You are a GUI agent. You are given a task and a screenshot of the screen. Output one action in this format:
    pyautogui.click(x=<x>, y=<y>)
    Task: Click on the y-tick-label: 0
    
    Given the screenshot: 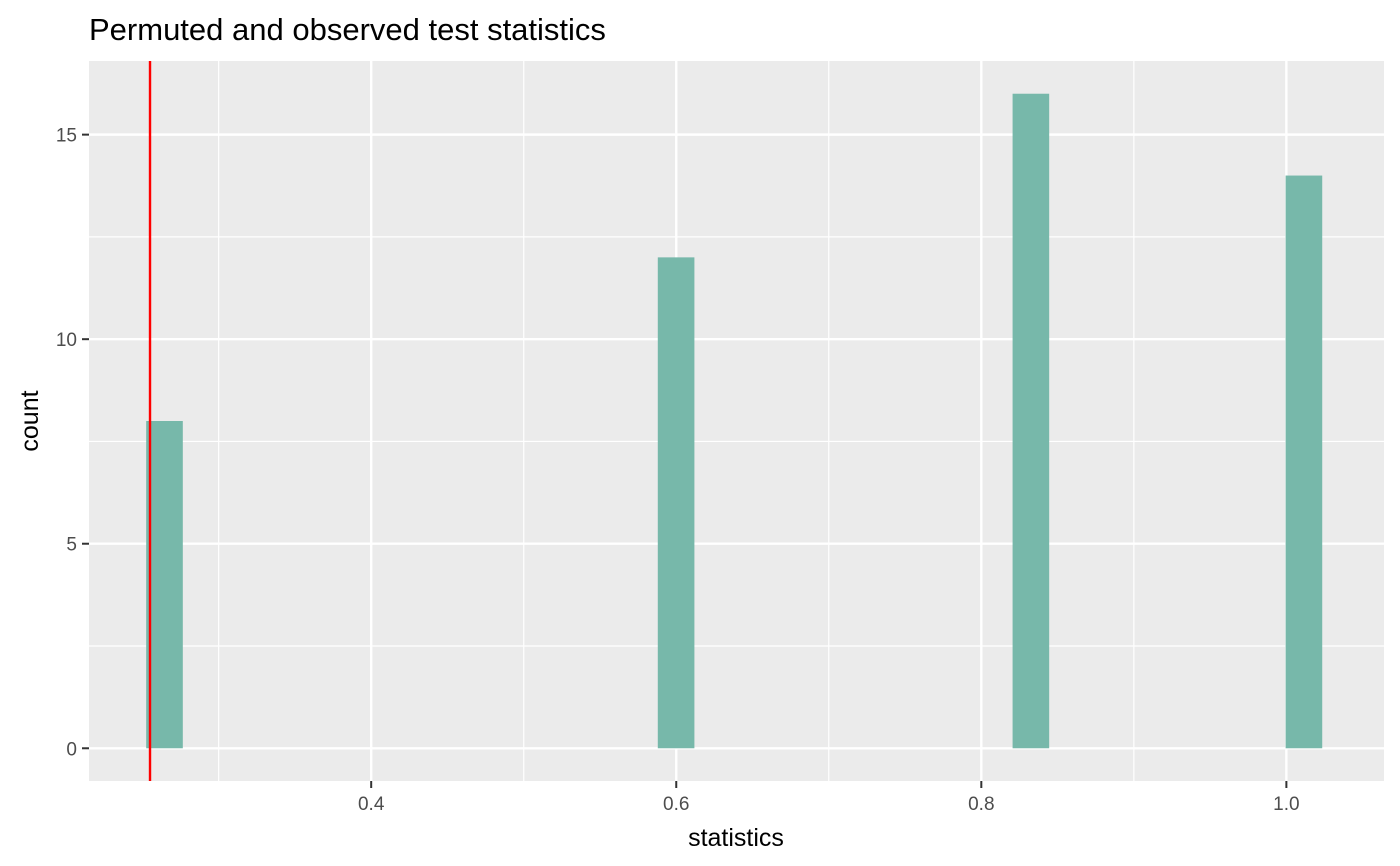 What is the action you would take?
    pyautogui.click(x=71, y=749)
    